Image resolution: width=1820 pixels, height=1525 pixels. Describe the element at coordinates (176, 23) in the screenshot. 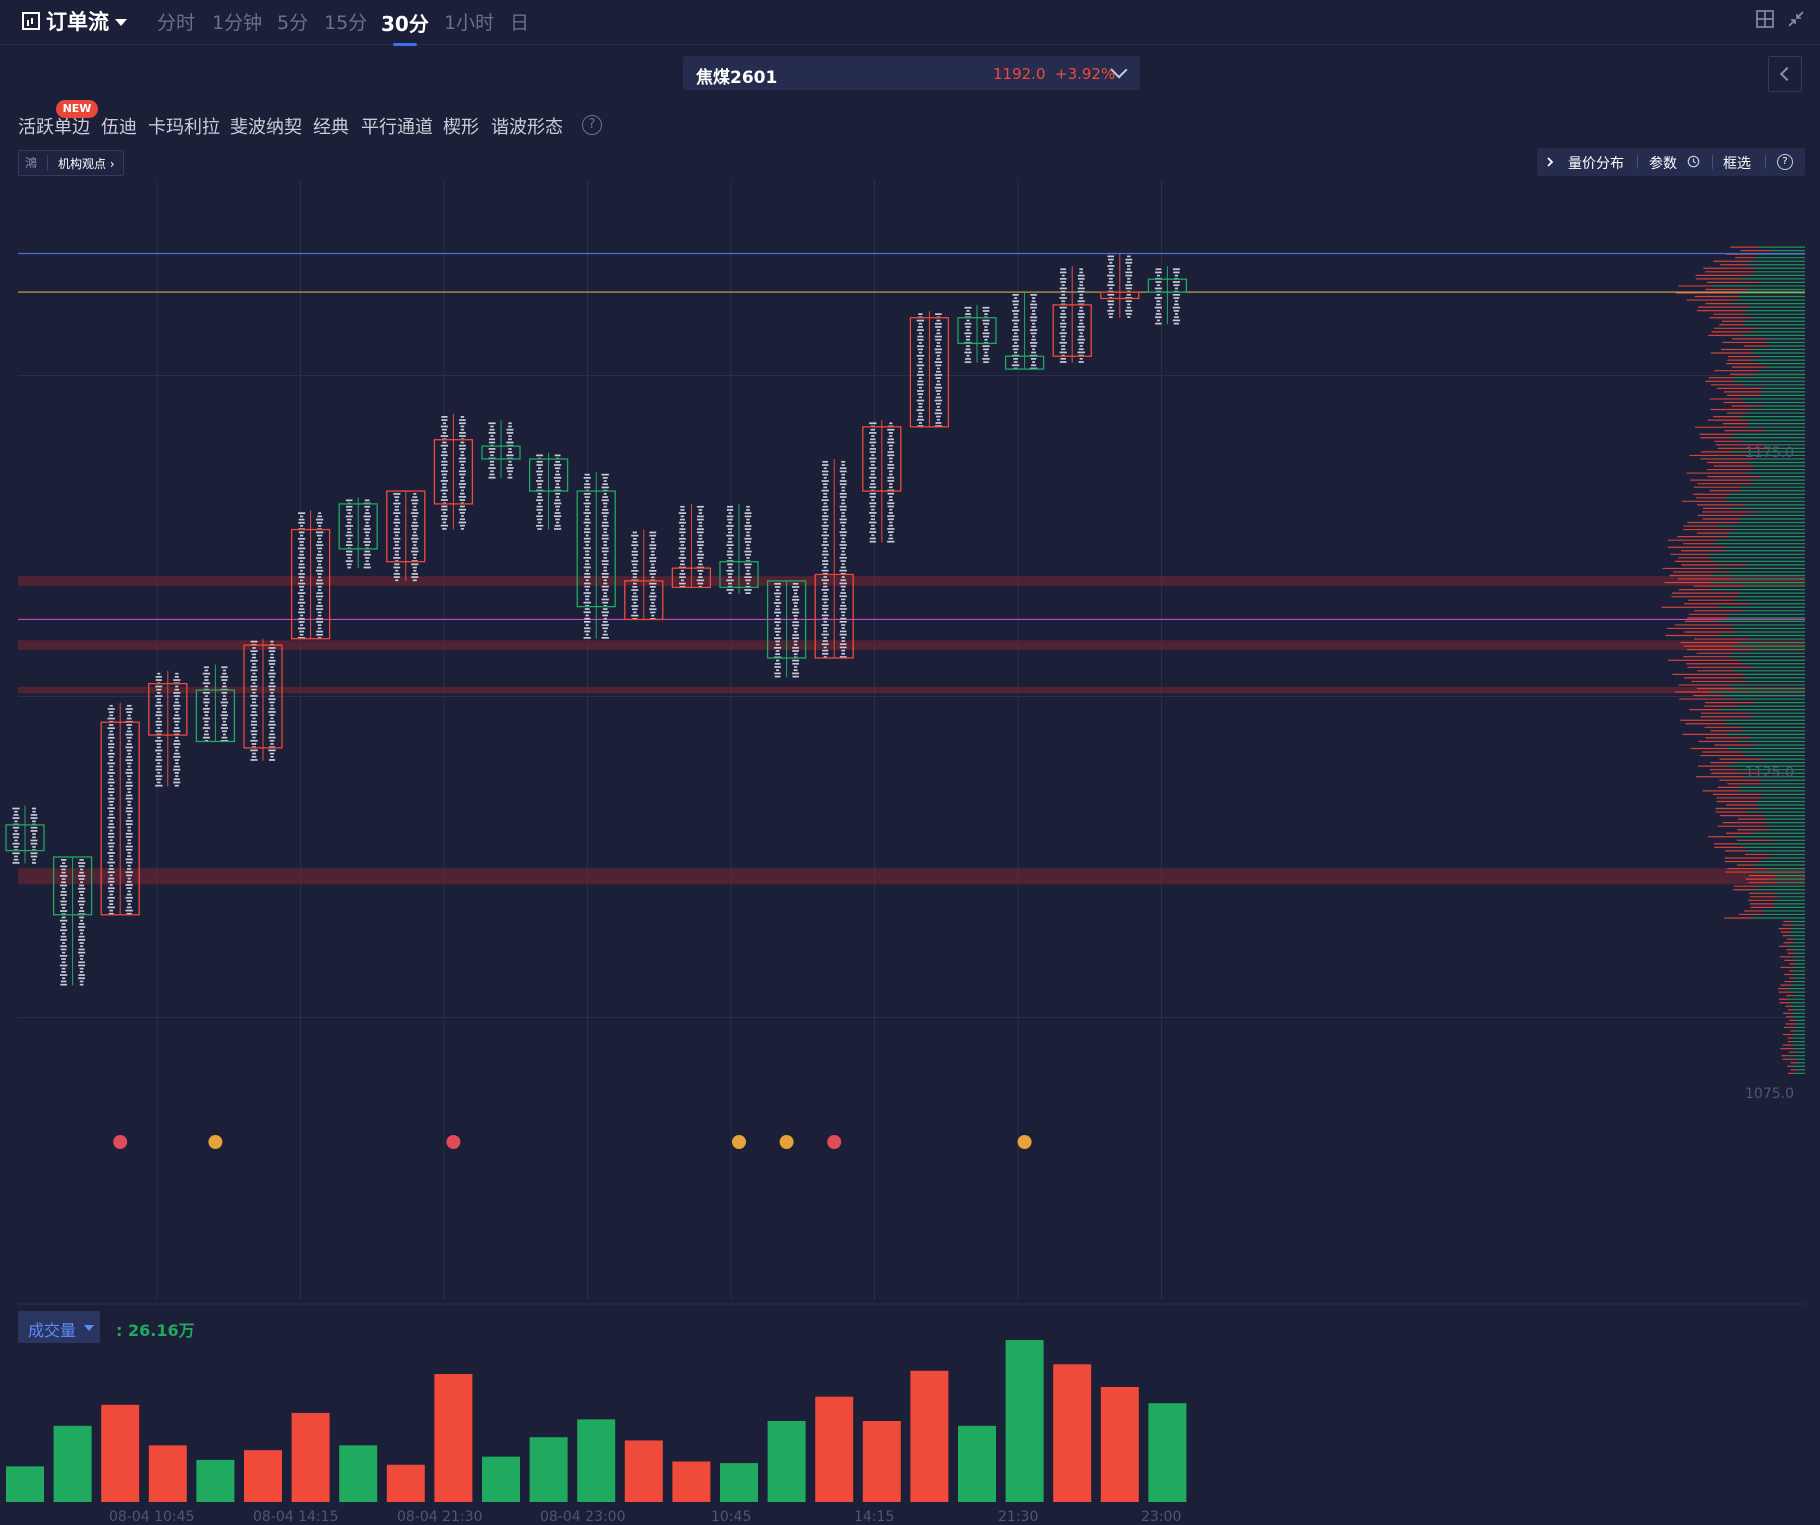

I see `period-tab-timeshare: 分时` at that location.